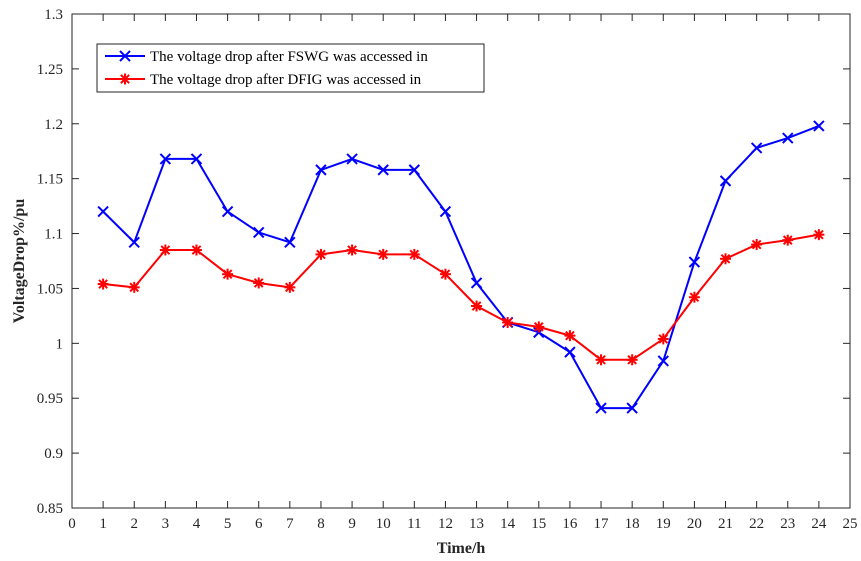 This screenshot has height=561, width=861. Describe the element at coordinates (445, 524) in the screenshot. I see `x-tick-label: 12` at that location.